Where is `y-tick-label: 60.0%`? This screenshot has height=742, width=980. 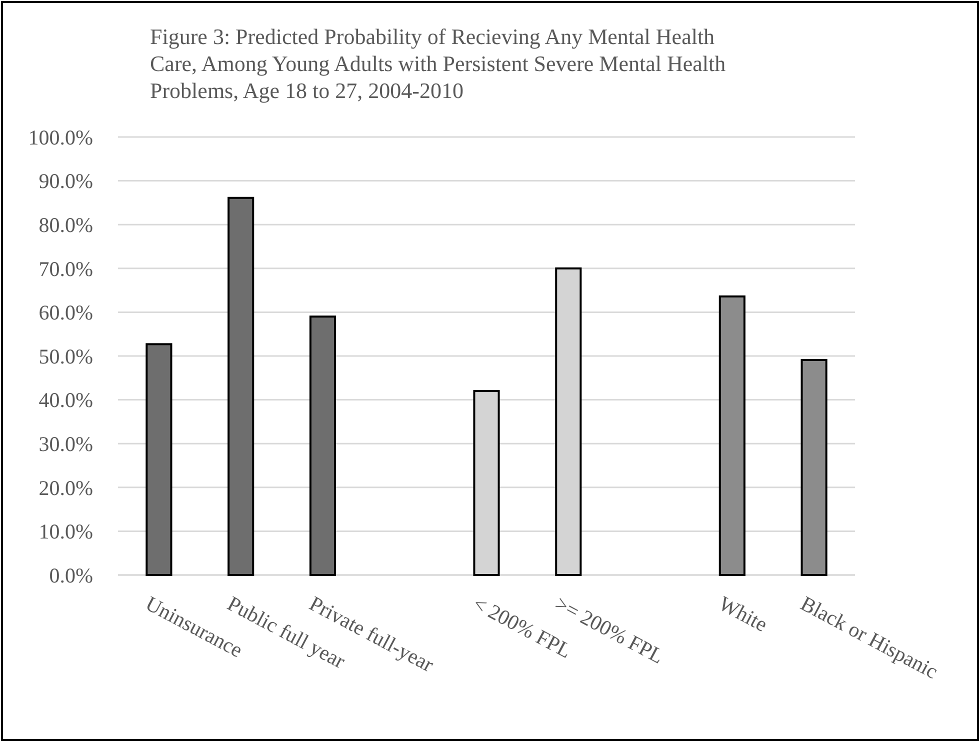 y-tick-label: 60.0% is located at coordinates (65, 312).